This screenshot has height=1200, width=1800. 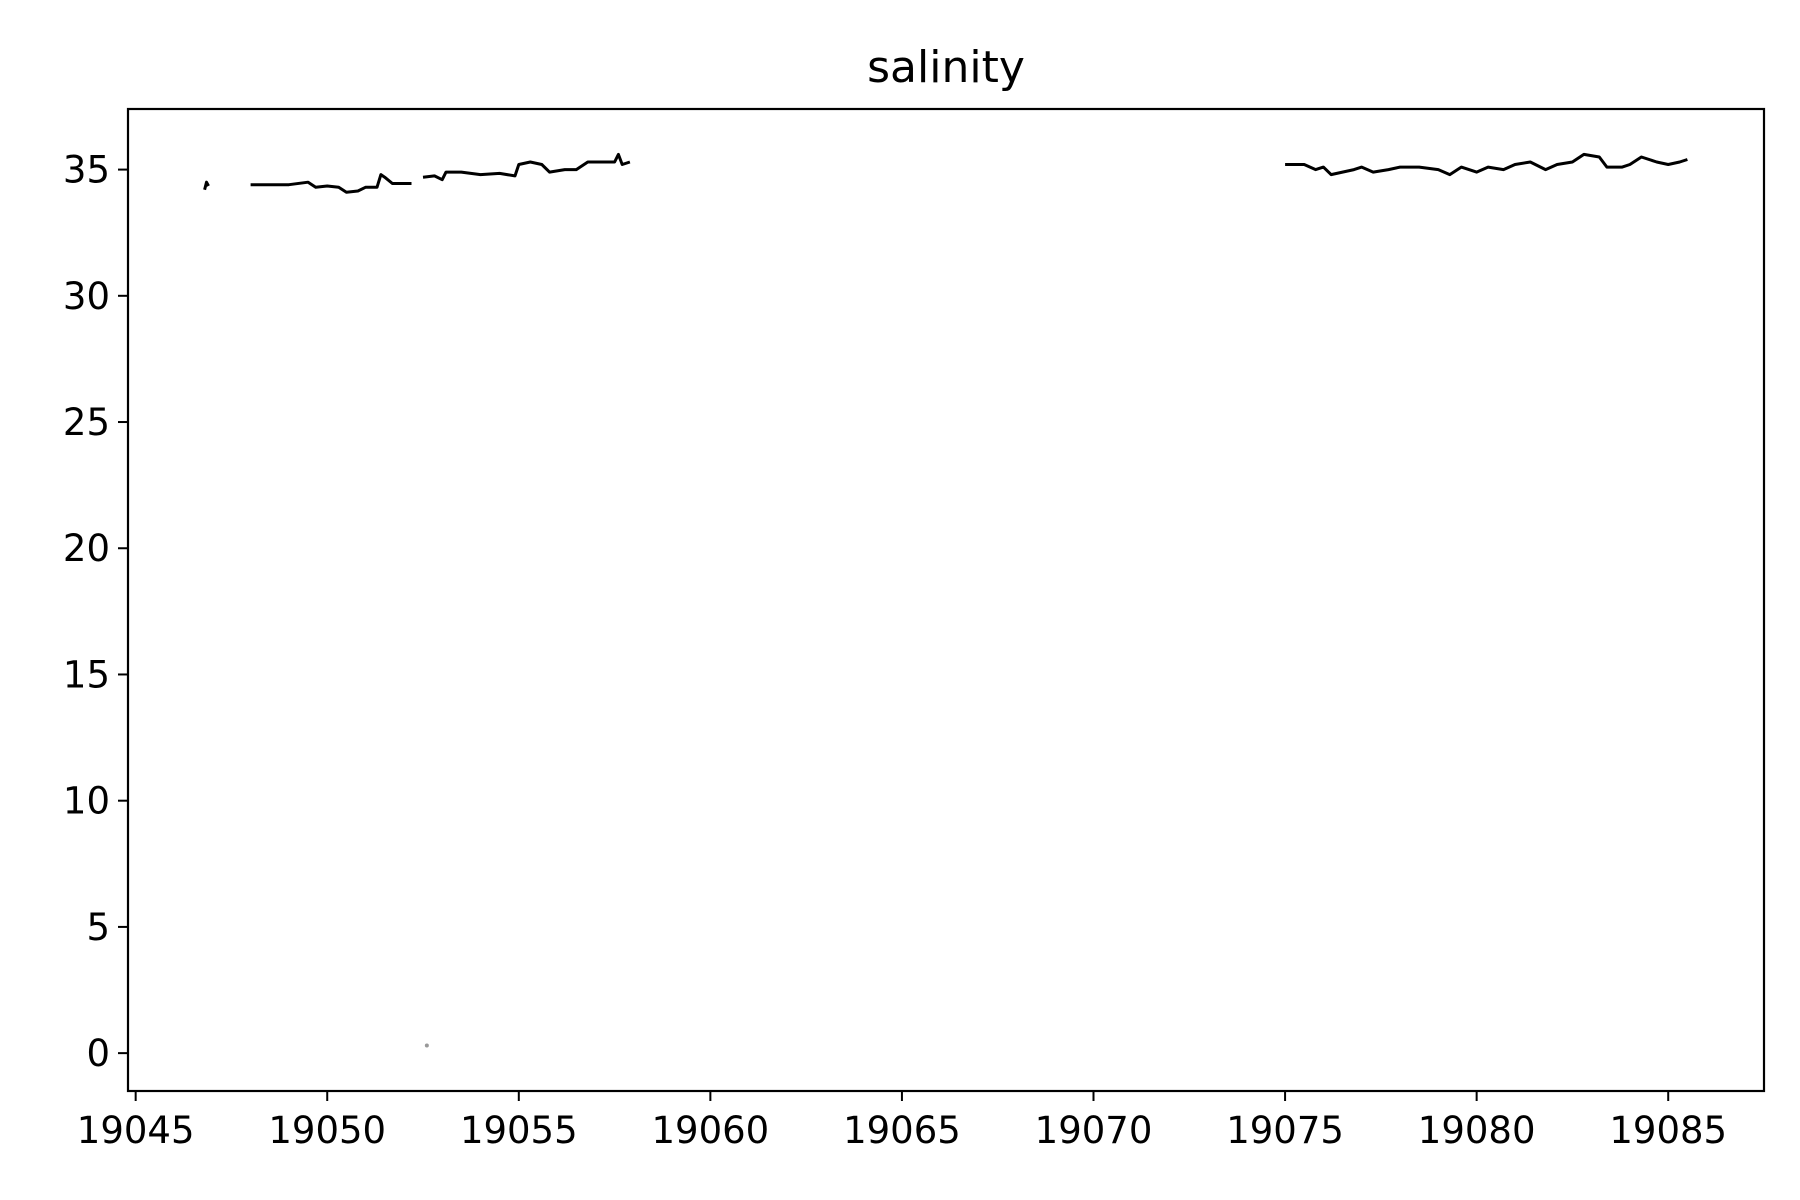 I want to click on x-tick-label: 19075, so click(x=1285, y=1130).